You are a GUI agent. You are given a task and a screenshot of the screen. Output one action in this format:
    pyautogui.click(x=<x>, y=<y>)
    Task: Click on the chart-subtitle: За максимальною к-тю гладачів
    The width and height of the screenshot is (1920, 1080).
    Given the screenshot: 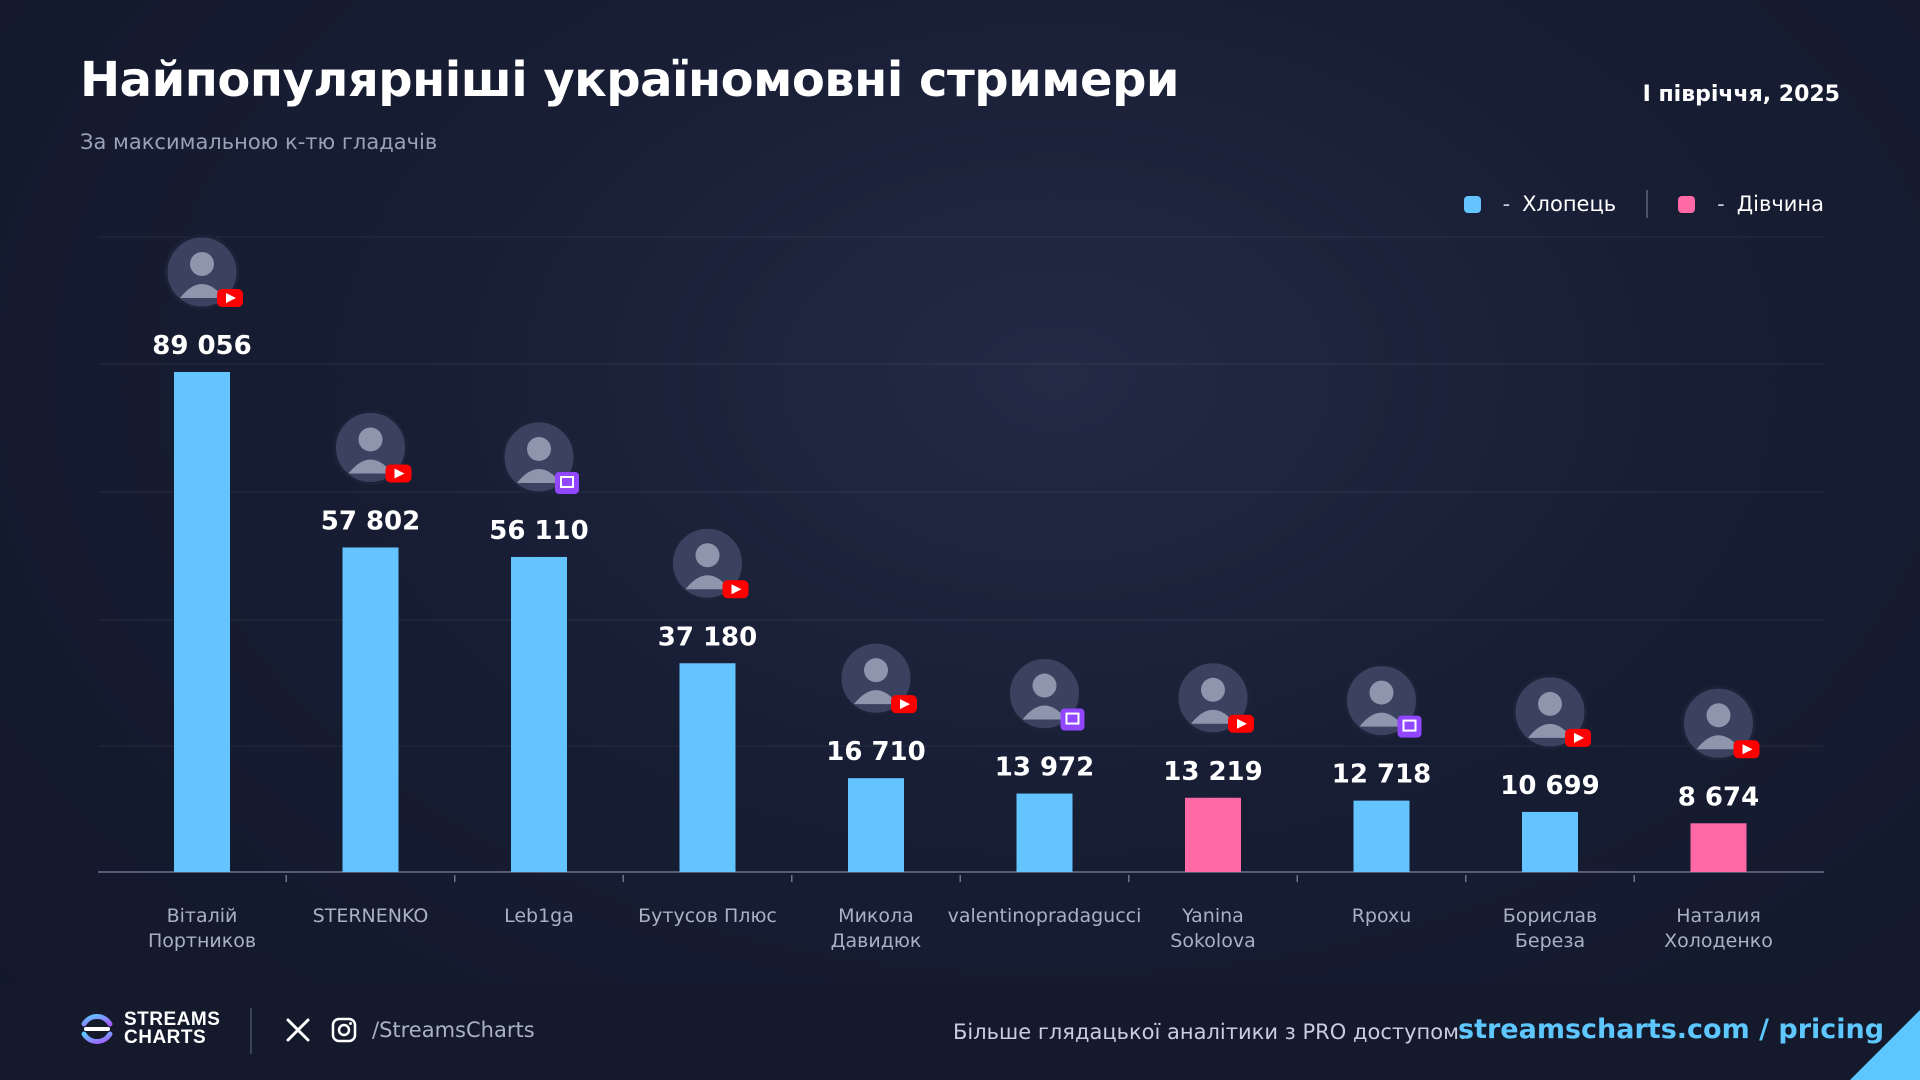 What is the action you would take?
    pyautogui.click(x=259, y=142)
    